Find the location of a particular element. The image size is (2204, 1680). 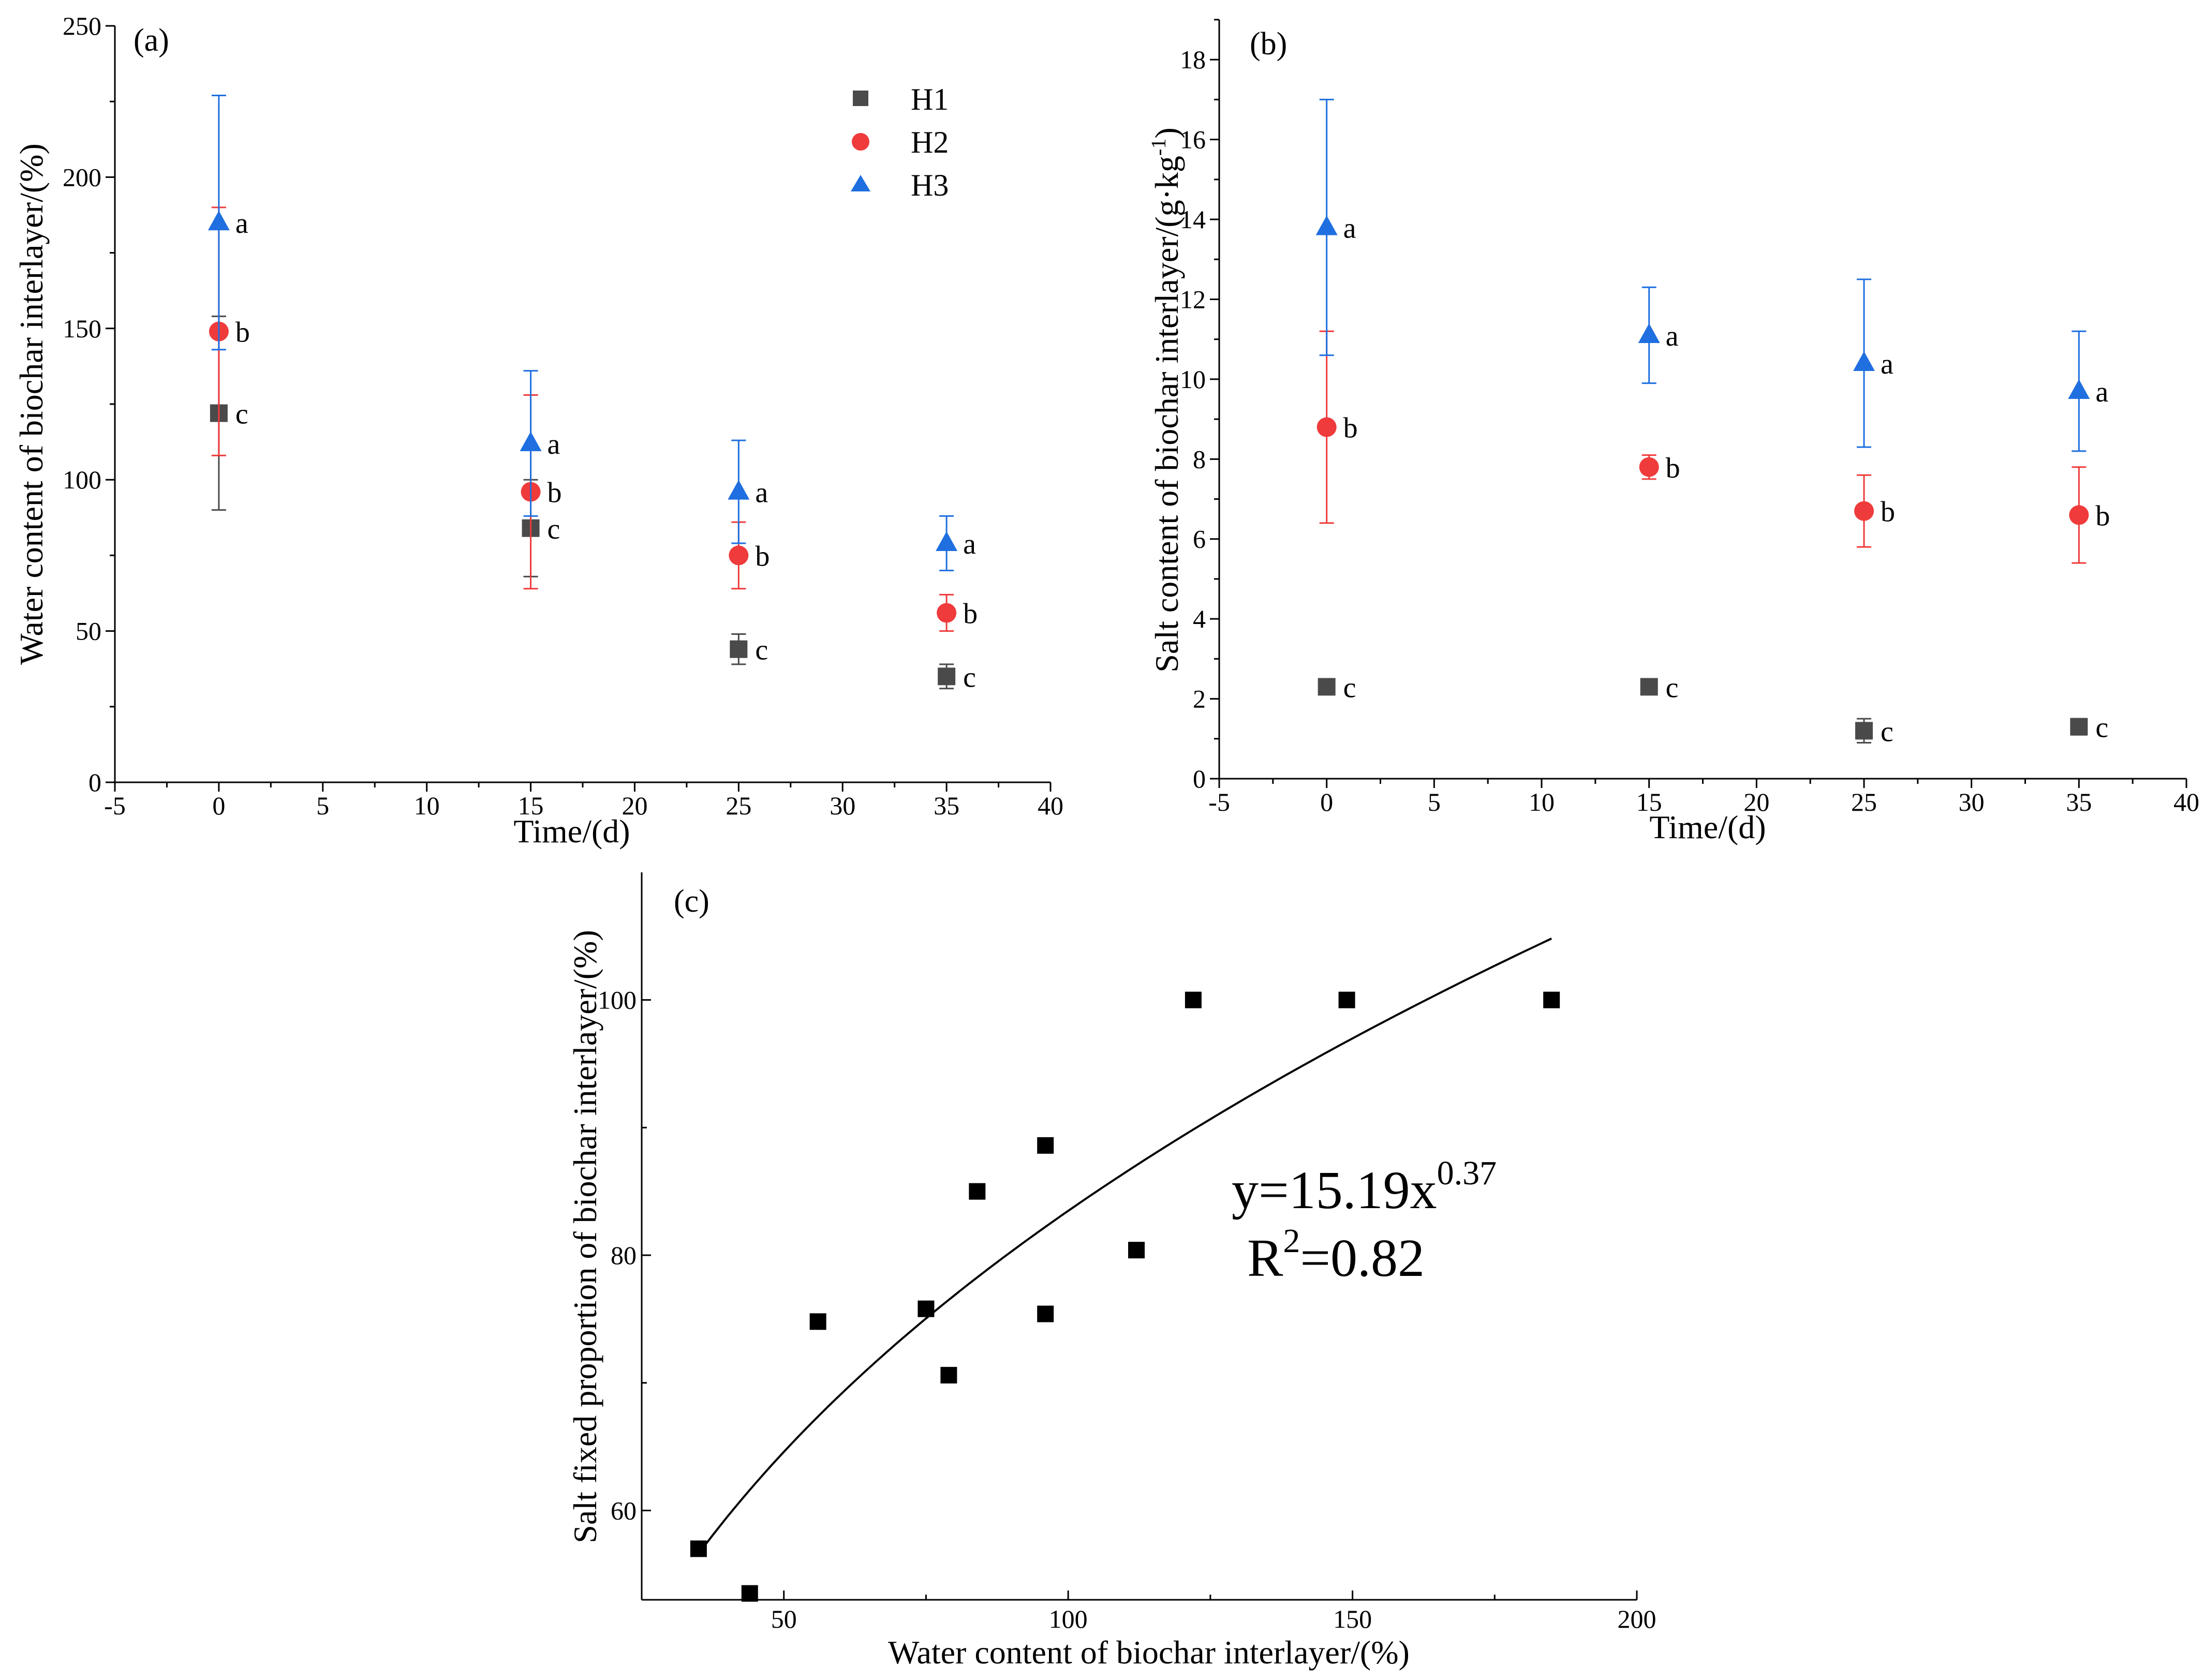

legend-label-h3: H3 is located at coordinates (930, 185).